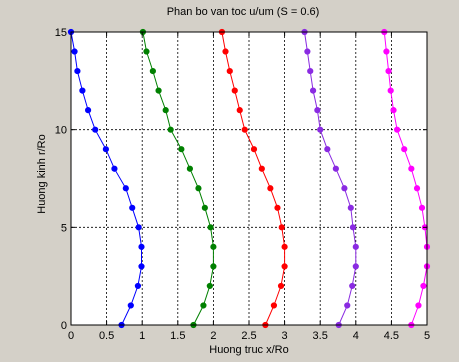 The image size is (459, 362). I want to click on y-tick-label: 5, so click(64, 228).